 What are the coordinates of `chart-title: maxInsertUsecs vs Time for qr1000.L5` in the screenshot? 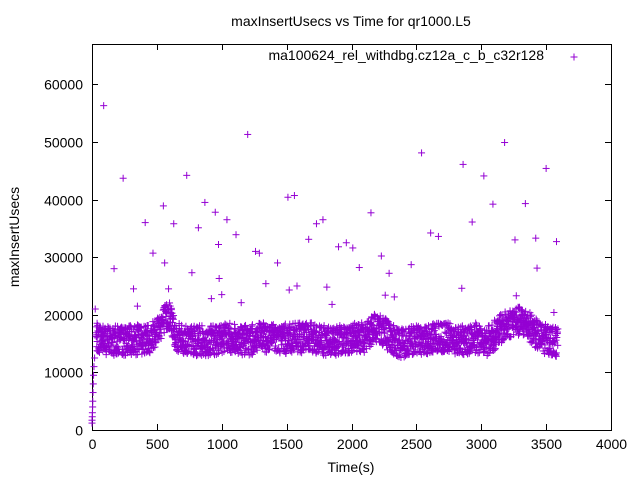 It's located at (351, 21).